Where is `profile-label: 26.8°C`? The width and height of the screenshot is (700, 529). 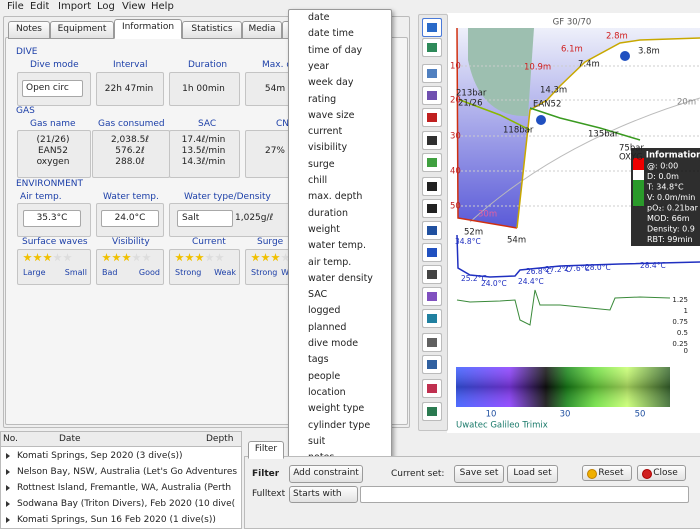 profile-label: 26.8°C is located at coordinates (539, 271).